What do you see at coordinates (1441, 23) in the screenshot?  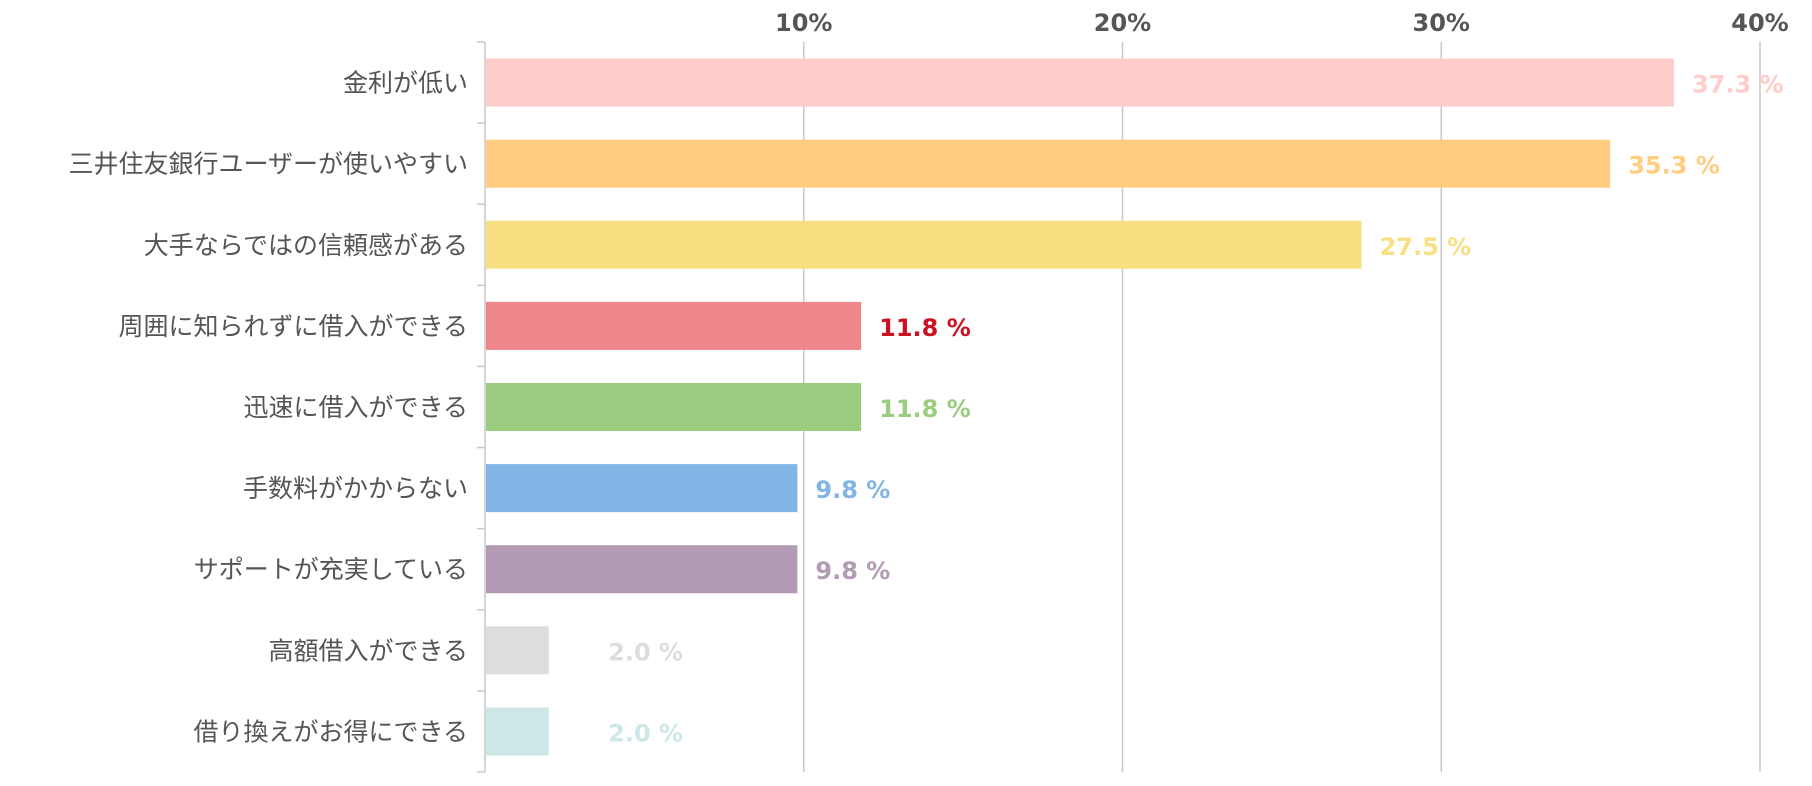 I see `x-tick-label: 30%` at bounding box center [1441, 23].